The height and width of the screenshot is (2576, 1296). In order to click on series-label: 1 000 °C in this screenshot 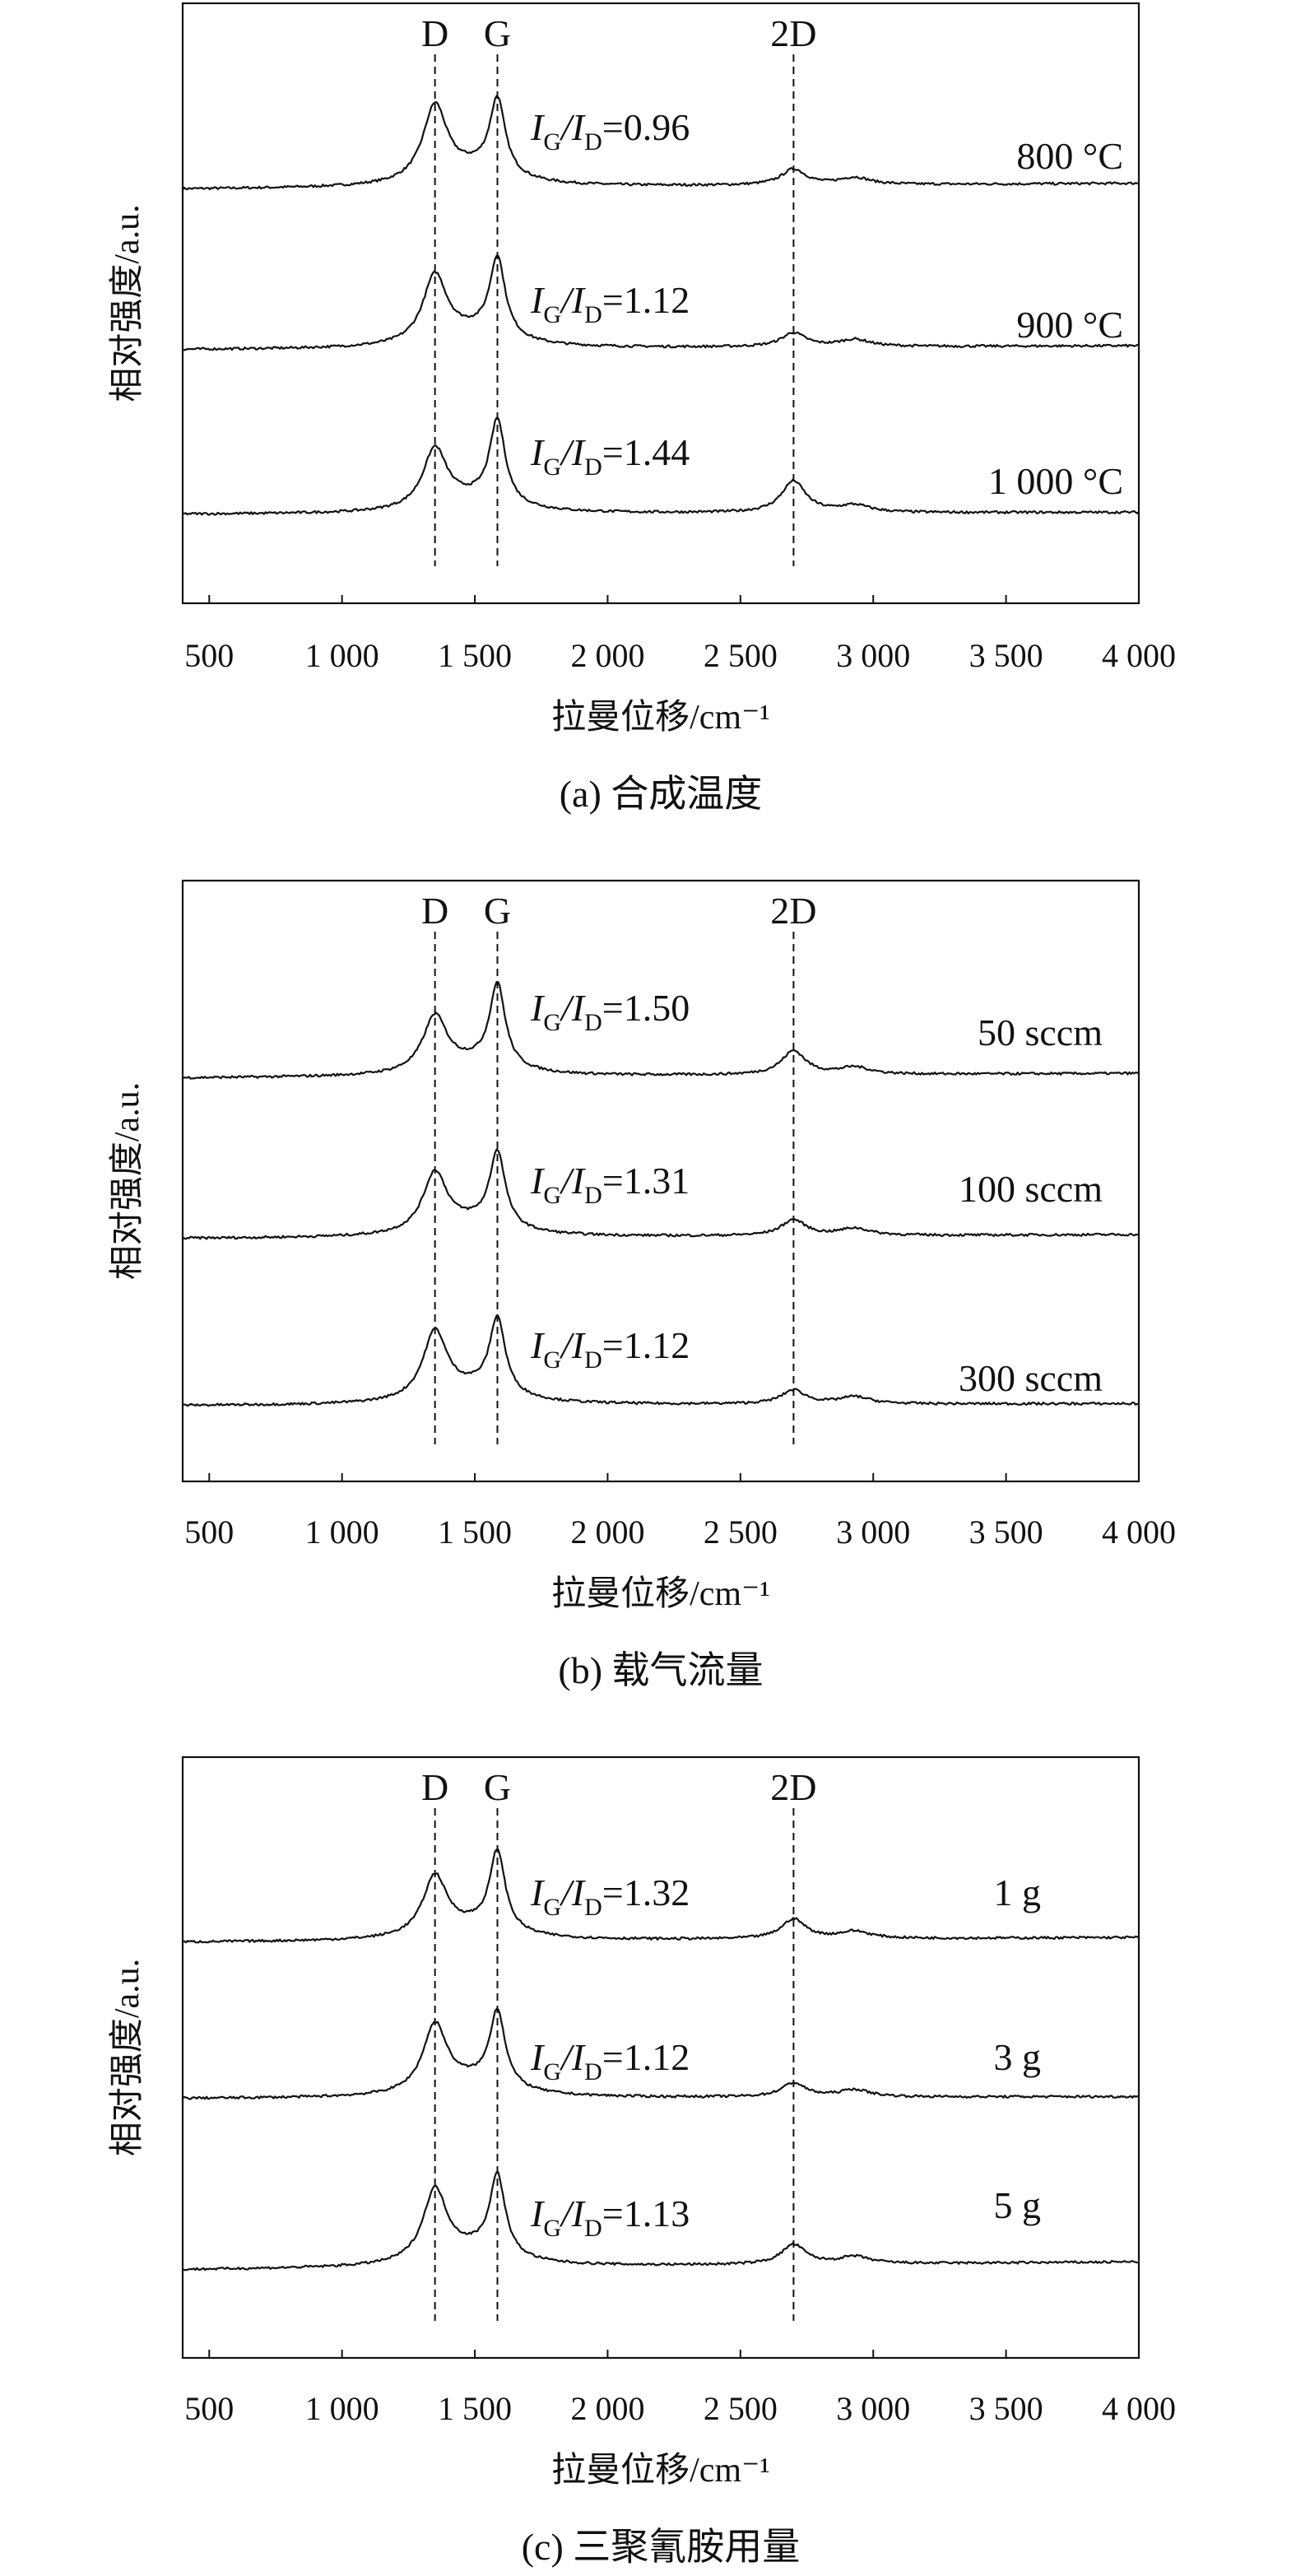, I will do `click(1055, 481)`.